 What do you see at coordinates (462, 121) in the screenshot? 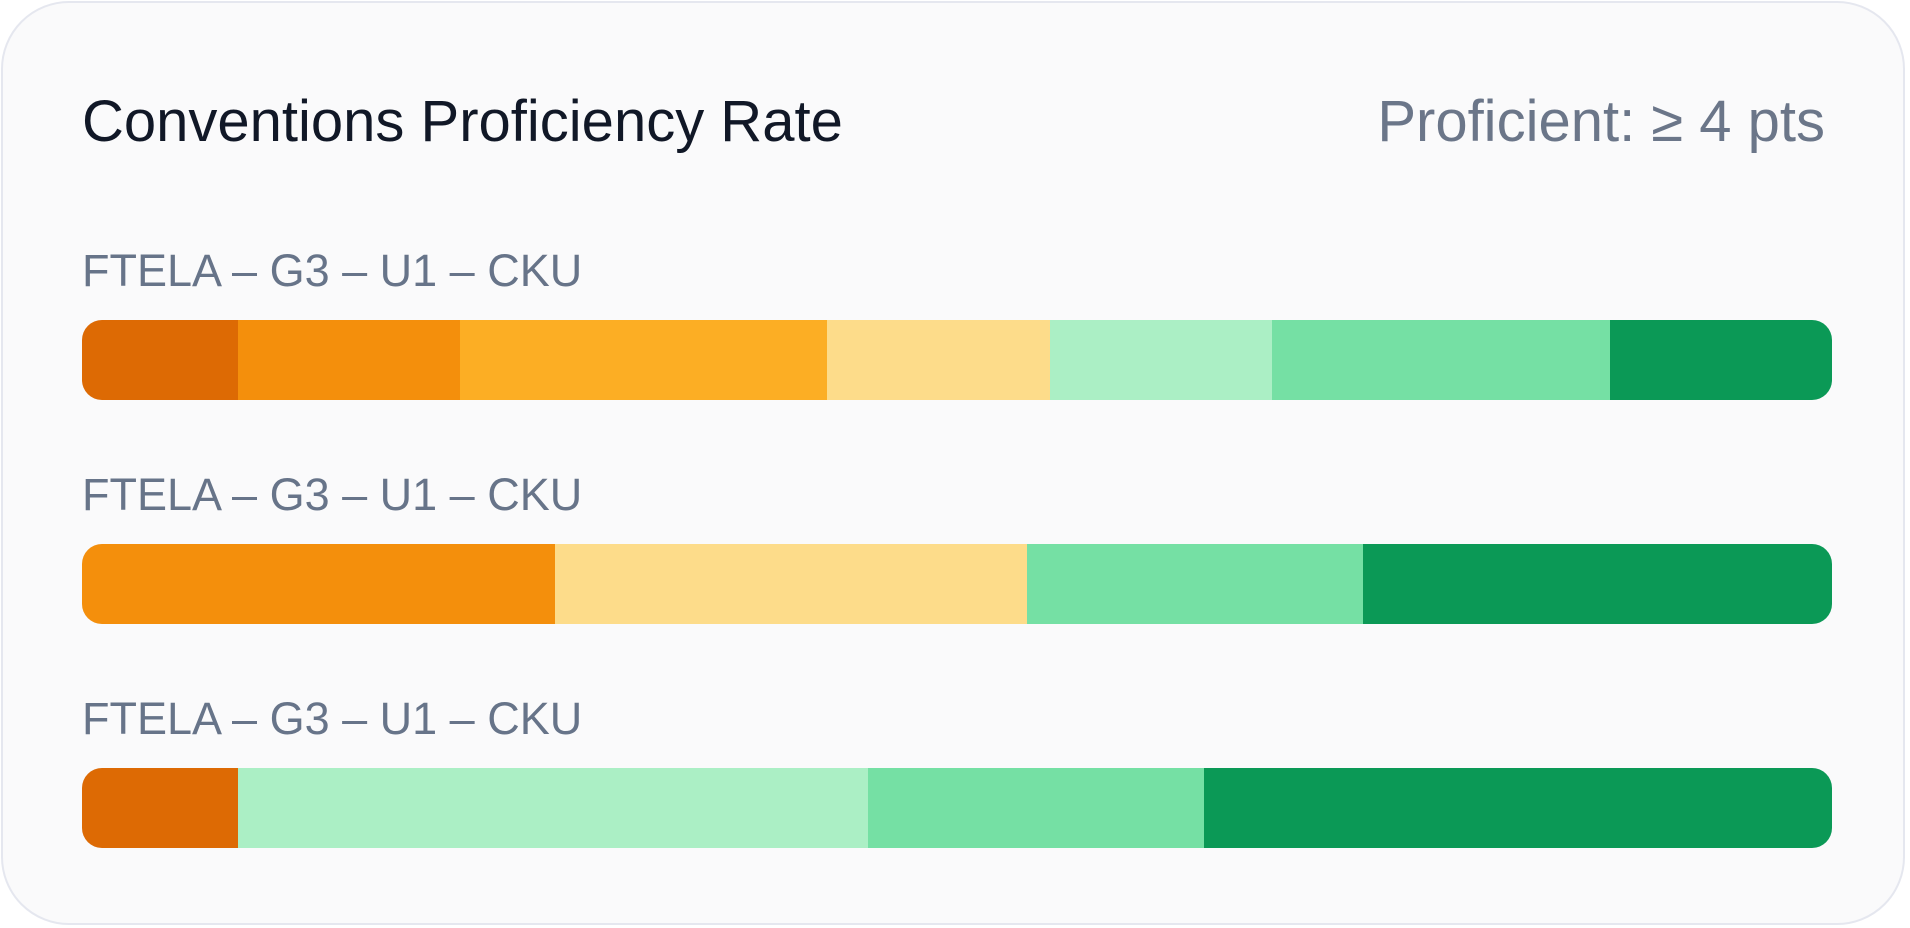
I see `chart-title: Conventions Proficiency Rate` at bounding box center [462, 121].